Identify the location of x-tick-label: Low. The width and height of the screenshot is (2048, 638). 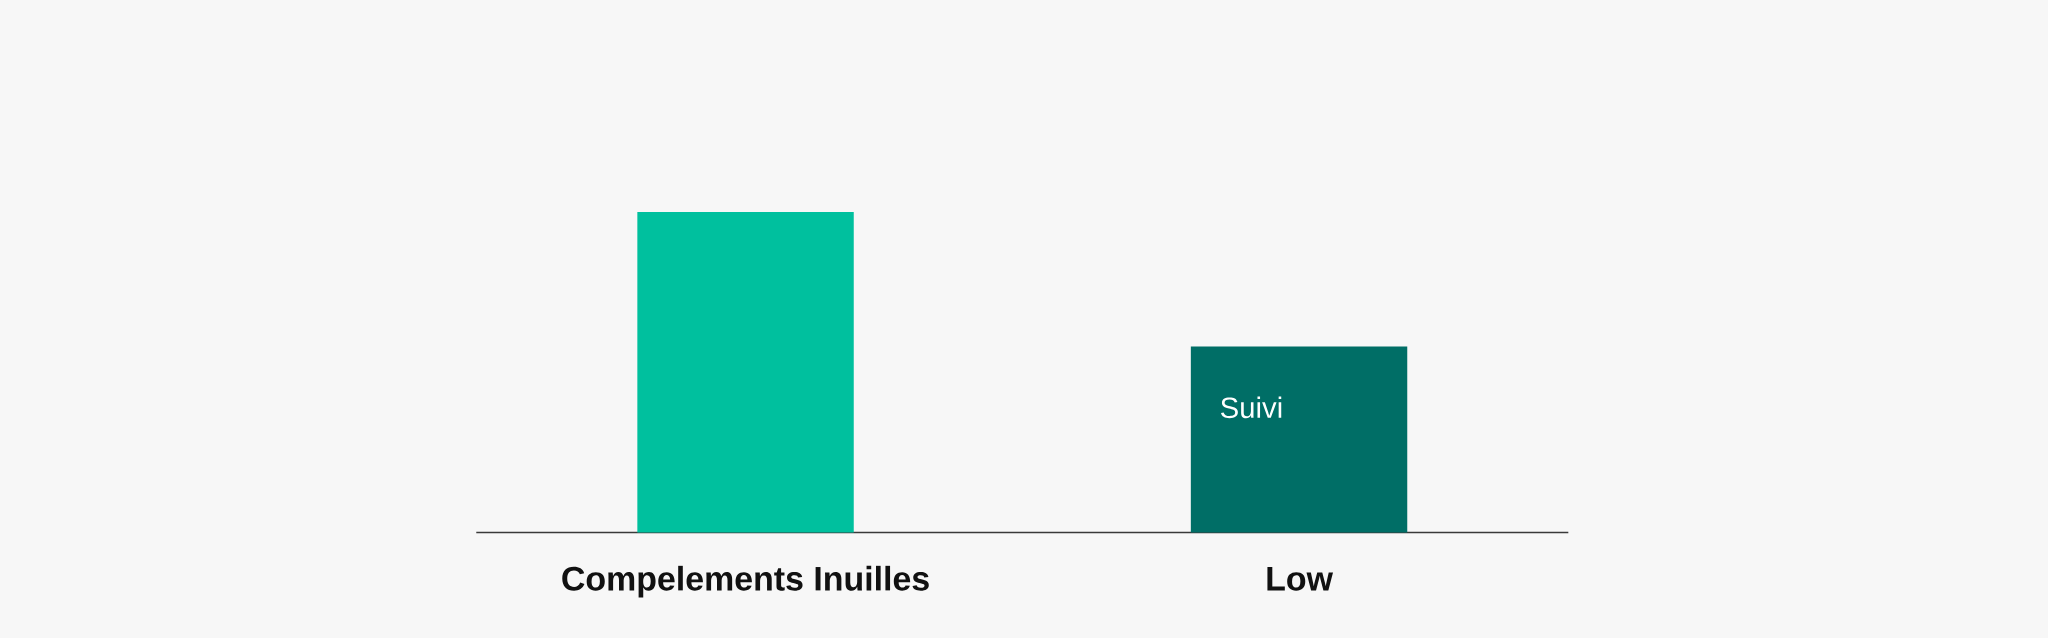
(1300, 578).